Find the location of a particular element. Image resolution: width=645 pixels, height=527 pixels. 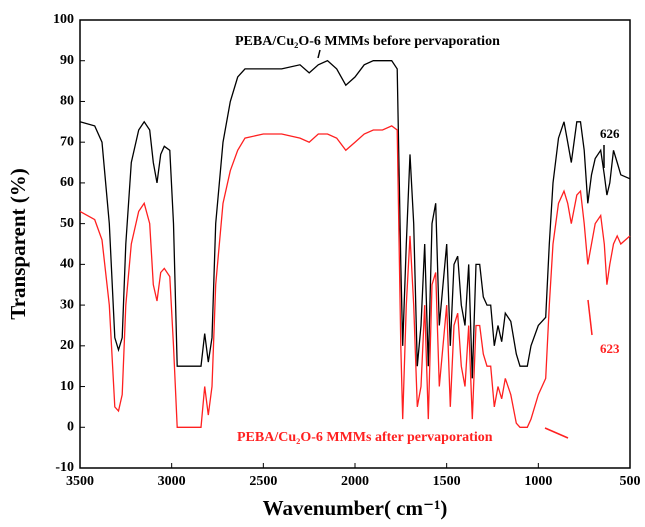

x-tick-label: 2000 is located at coordinates (355, 481).